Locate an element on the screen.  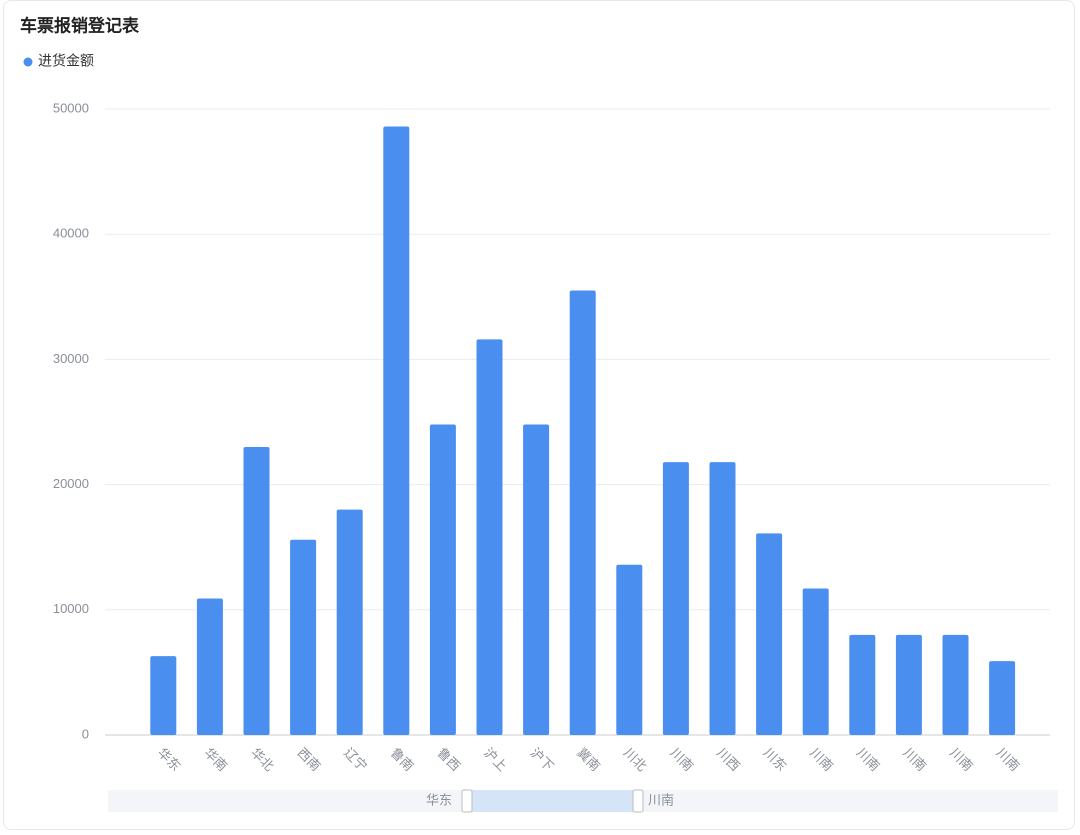
y-tick-label: 50000 is located at coordinates (71, 107).